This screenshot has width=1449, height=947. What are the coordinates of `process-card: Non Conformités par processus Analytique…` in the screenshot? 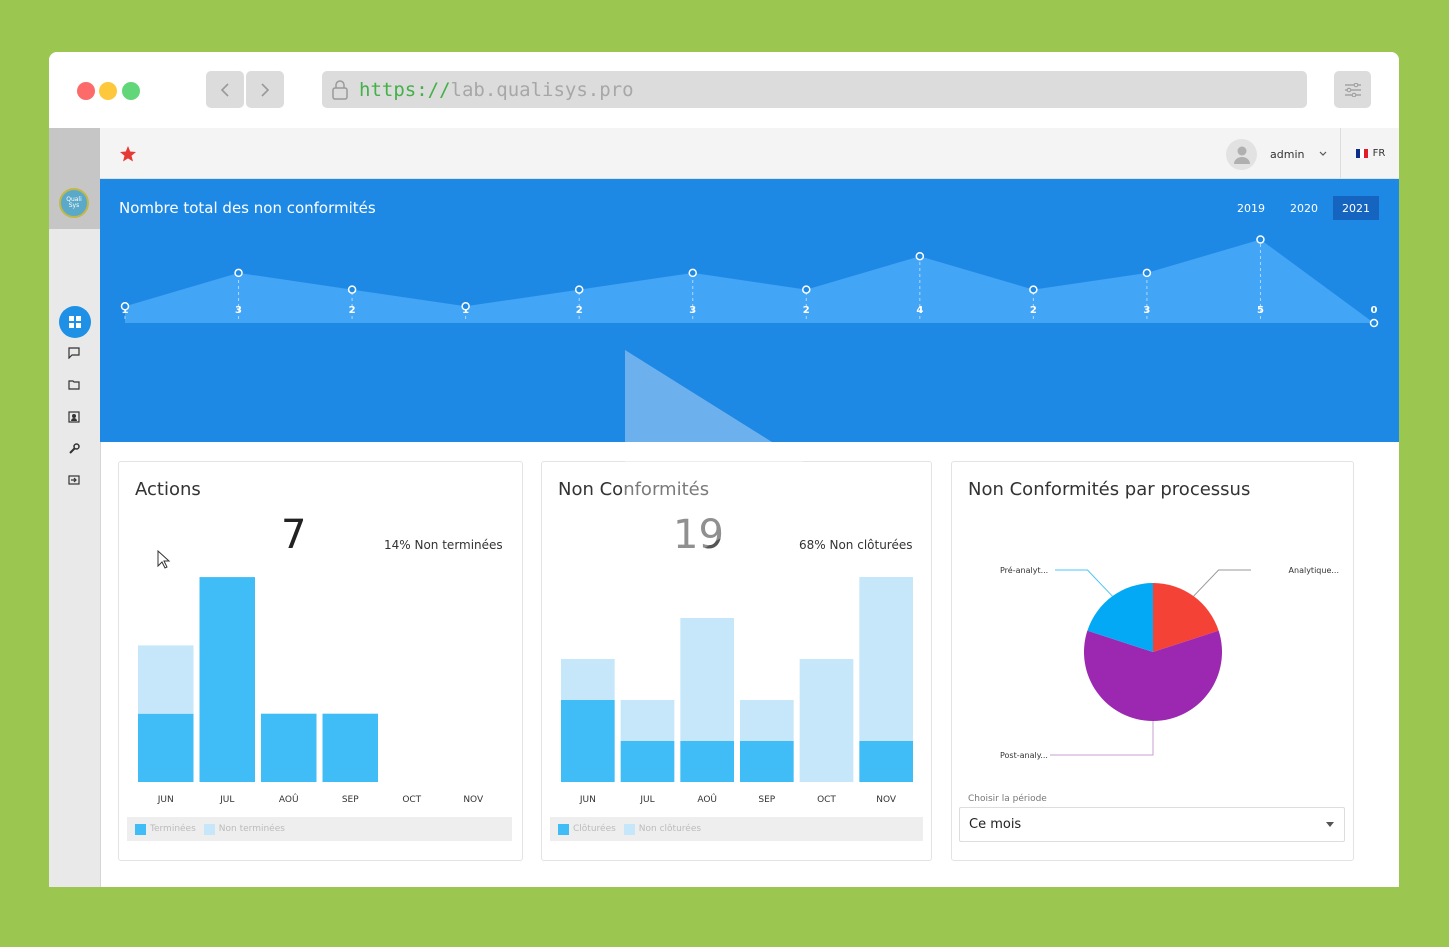 It's located at (1152, 661).